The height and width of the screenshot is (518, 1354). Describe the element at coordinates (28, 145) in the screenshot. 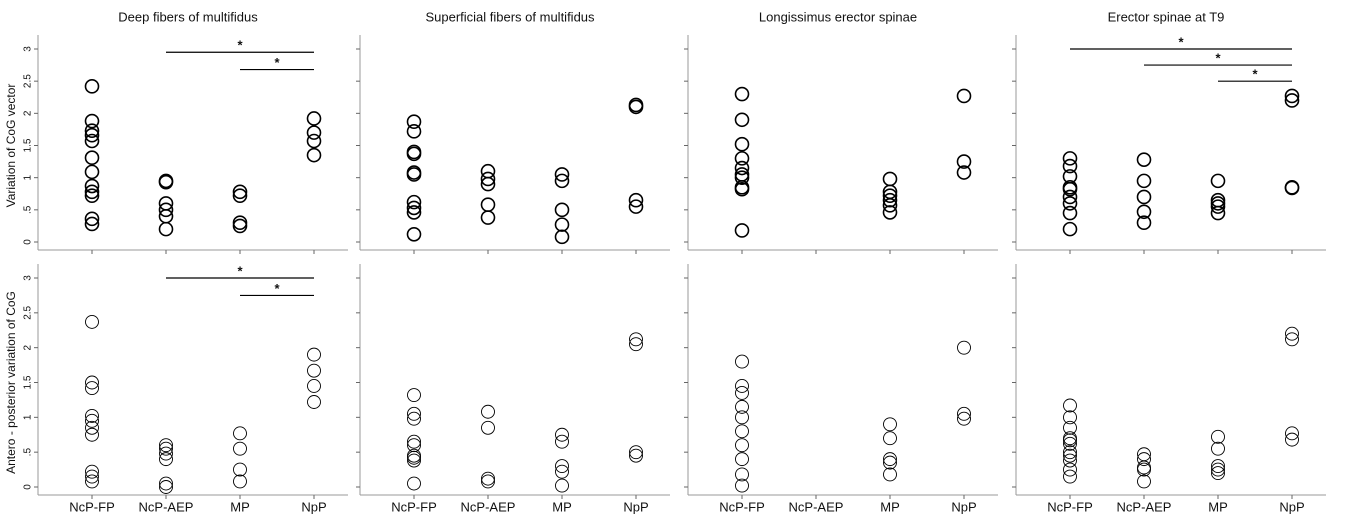

I see `y-tick-label: 1.5` at that location.